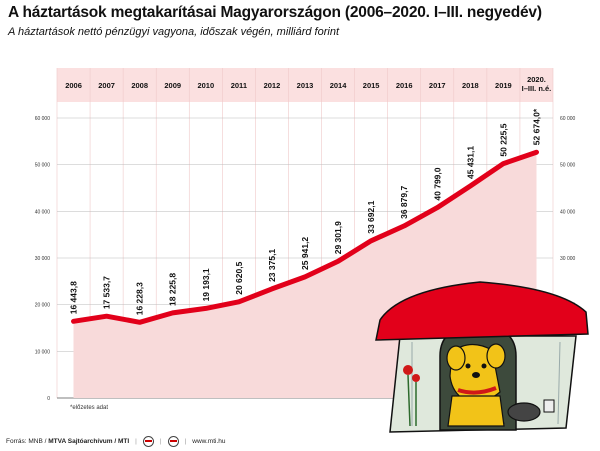 This screenshot has height=451, width=600. Describe the element at coordinates (139, 85) in the screenshot. I see `x-category-label: 2008` at that location.